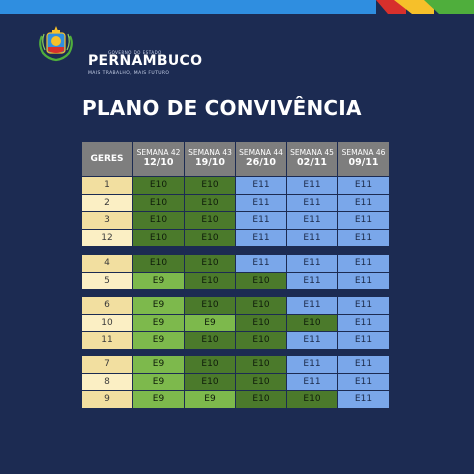 The image size is (474, 474). I want to click on header-week: SEMANA 42 12/10, so click(158, 159).